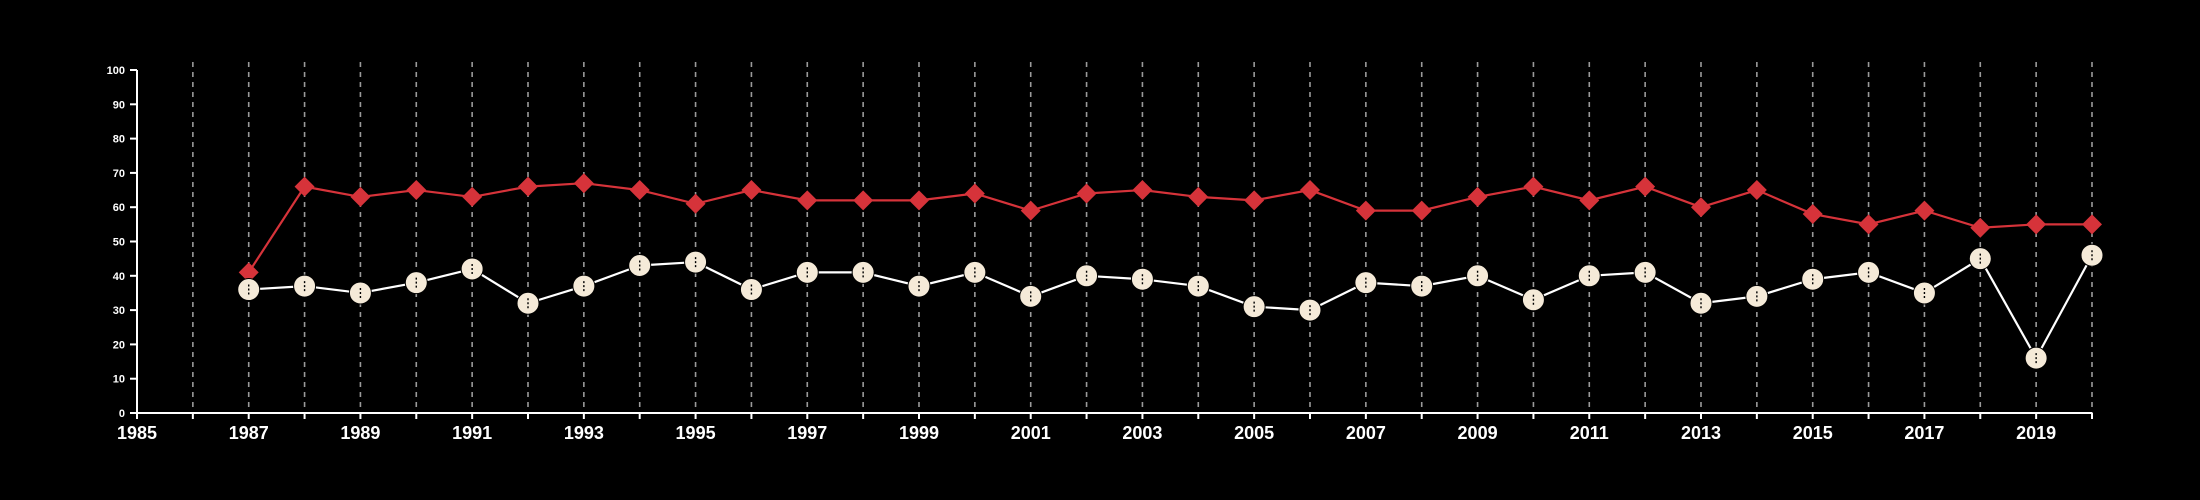  Describe the element at coordinates (1645, 272) in the screenshot. I see `series-1-point-2012` at that location.